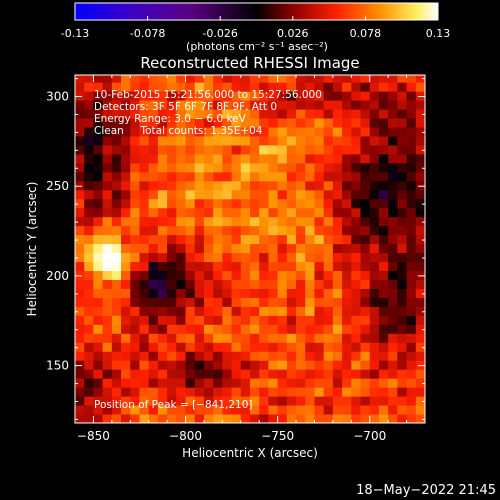  I want to click on y-tick-label: 200, so click(57, 276).